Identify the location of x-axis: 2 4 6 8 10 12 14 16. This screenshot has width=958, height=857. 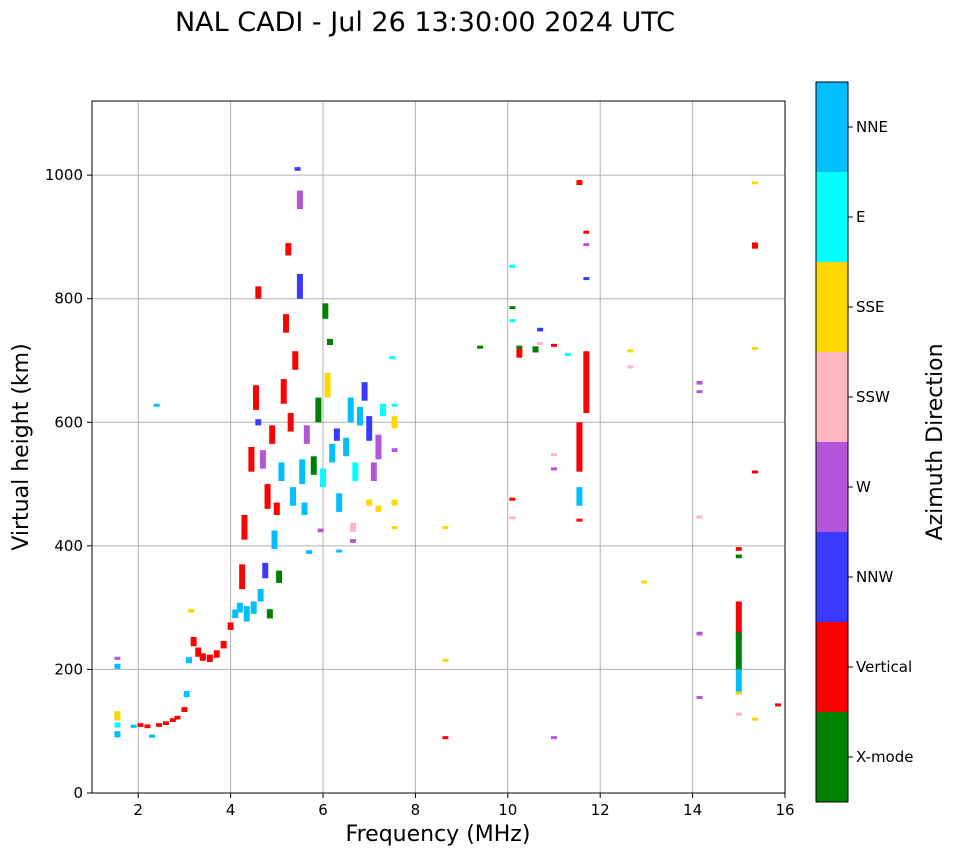
(464, 806).